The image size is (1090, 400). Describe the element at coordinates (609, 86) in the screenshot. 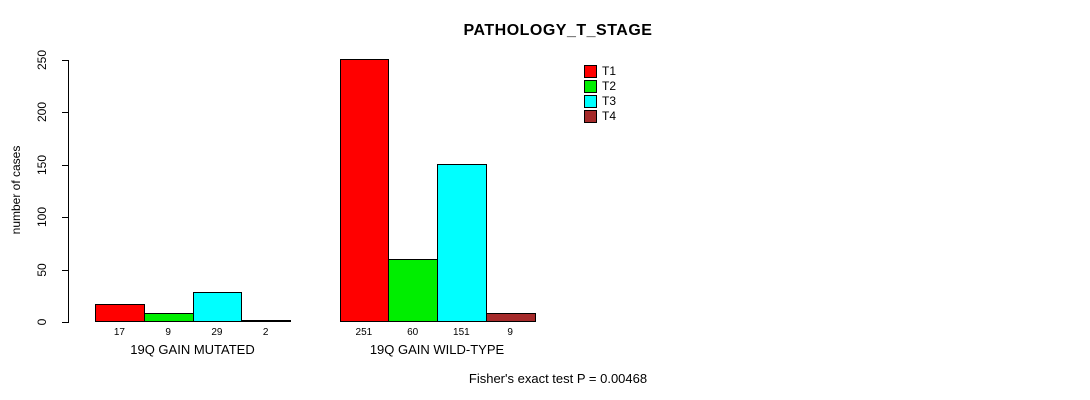

I see `legend-label: T2` at that location.